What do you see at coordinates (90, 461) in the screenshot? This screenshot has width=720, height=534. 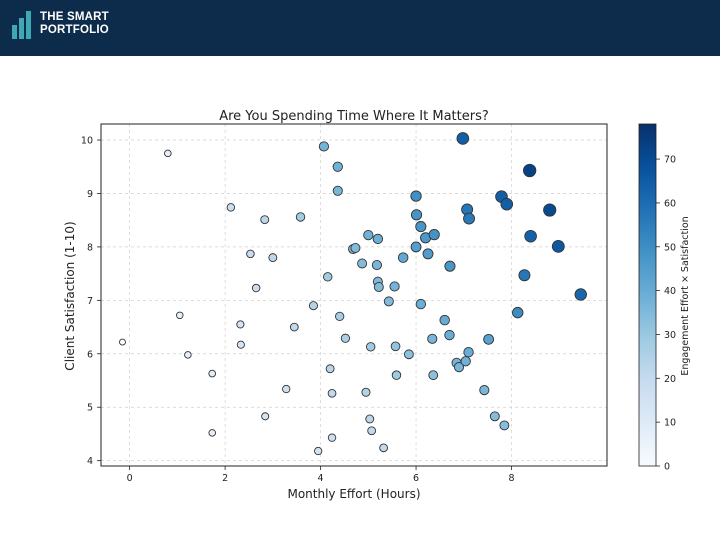 I see `y-tick-label: 4` at bounding box center [90, 461].